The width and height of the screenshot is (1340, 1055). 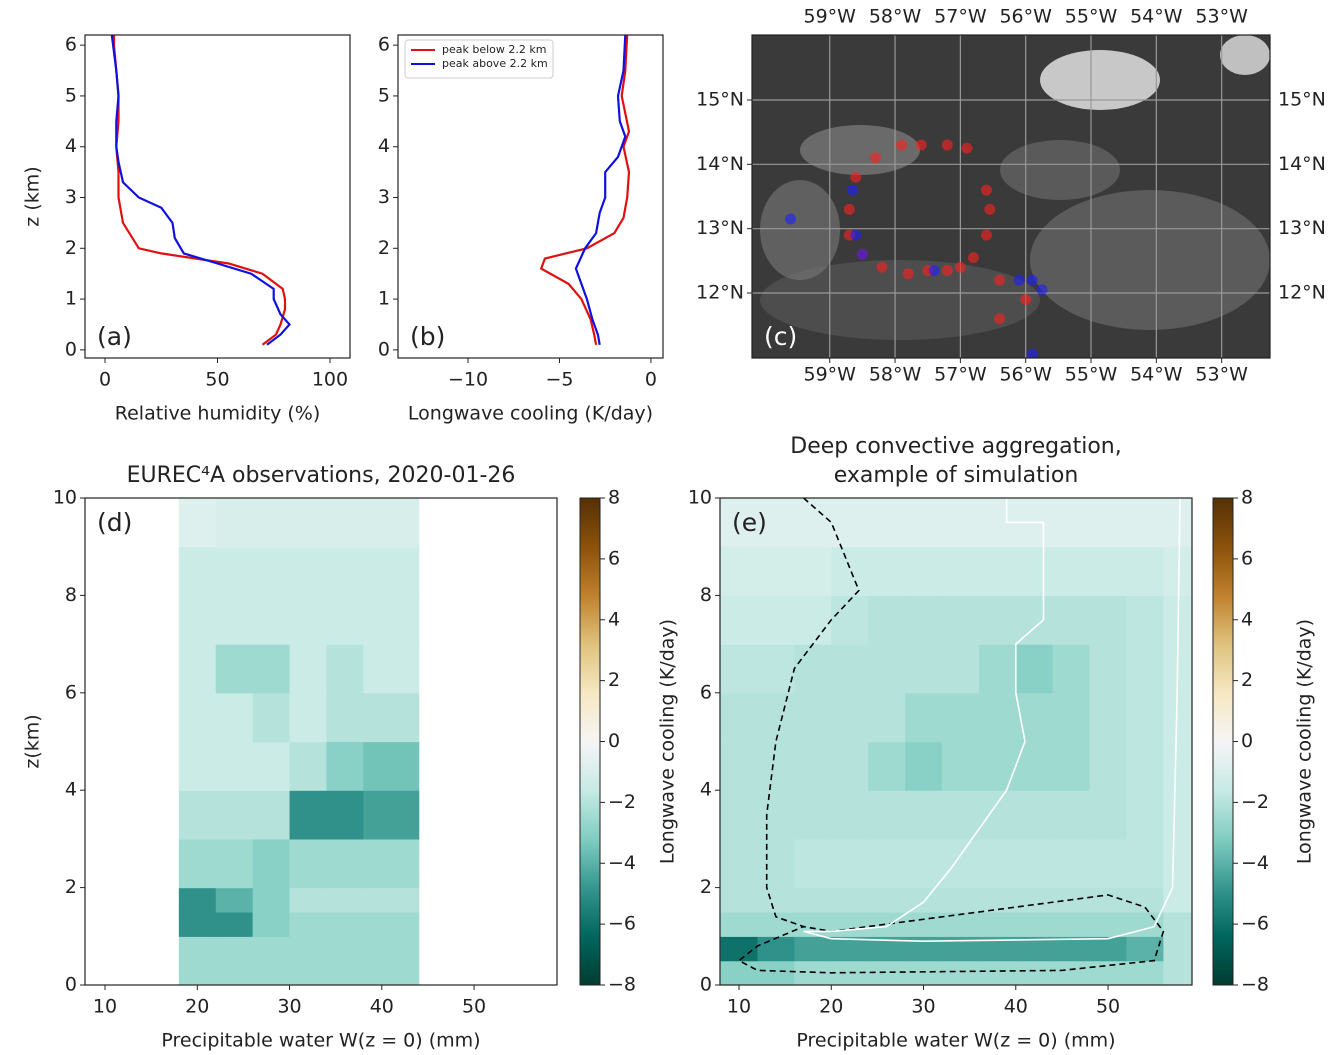 I want to click on panel-label: (c), so click(x=780, y=336).